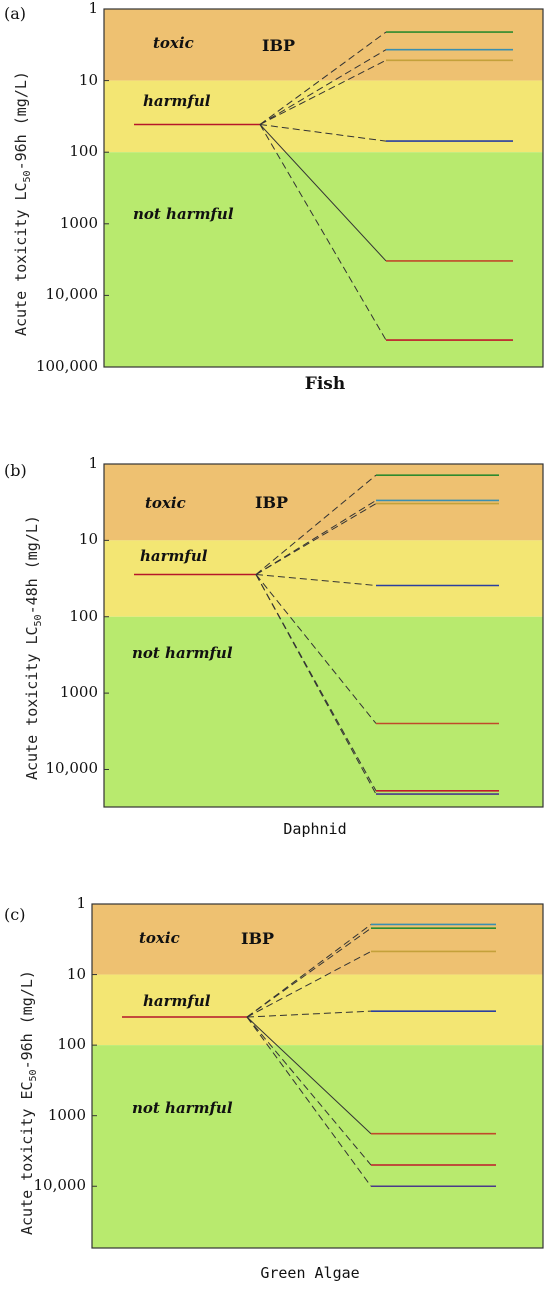  Describe the element at coordinates (27, 1020) in the screenshot. I see `y-label-suffix: -96h (mg/L)` at that location.